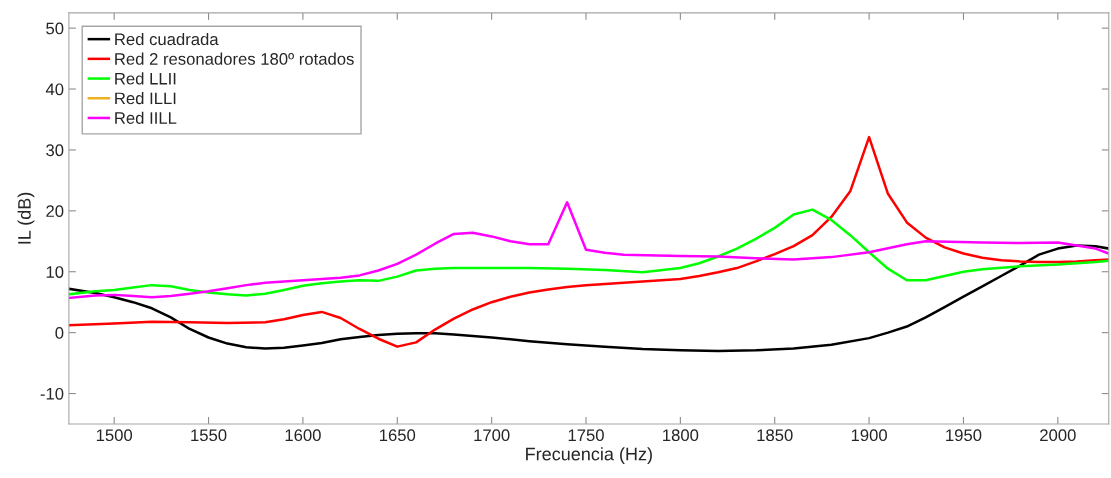 This screenshot has width=1111, height=478. I want to click on x-tick-label: 1550, so click(209, 435).